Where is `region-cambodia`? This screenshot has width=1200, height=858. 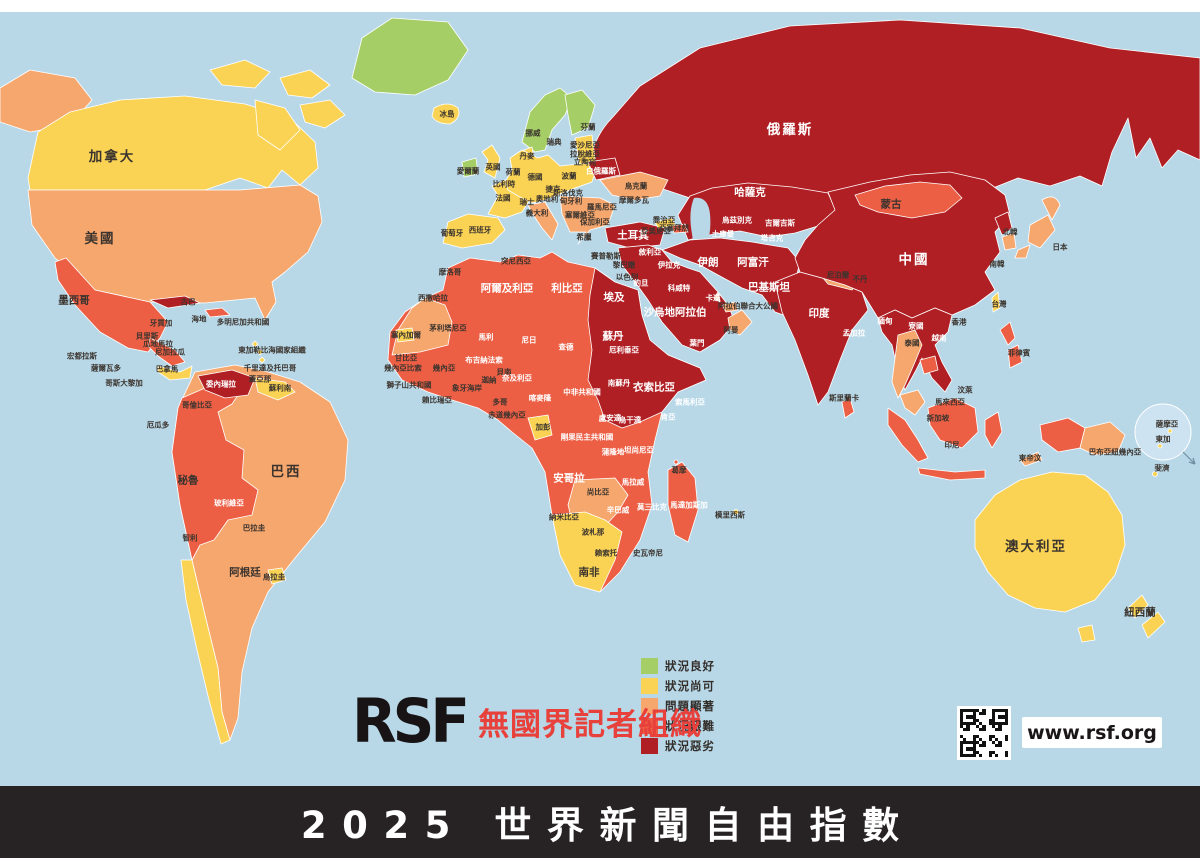 region-cambodia is located at coordinates (929, 365).